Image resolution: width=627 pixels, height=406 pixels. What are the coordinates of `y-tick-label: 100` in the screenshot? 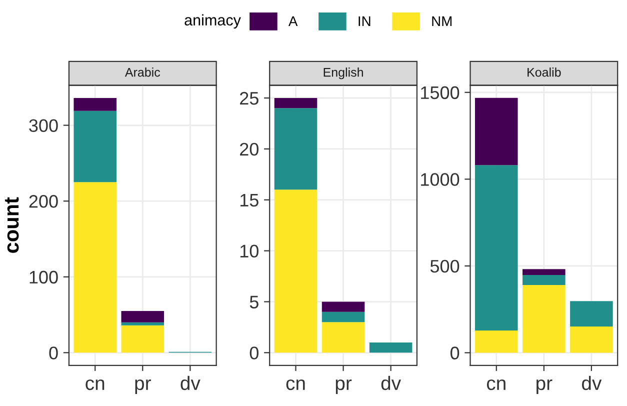 It's located at (44, 277).